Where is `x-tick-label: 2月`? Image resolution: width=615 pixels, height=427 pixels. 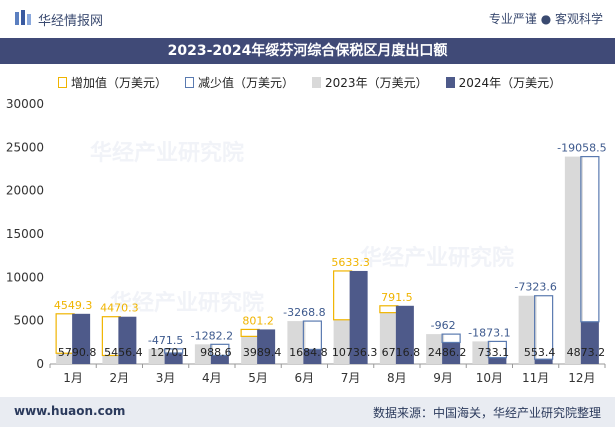 x-tick-label: 2月 is located at coordinates (120, 378).